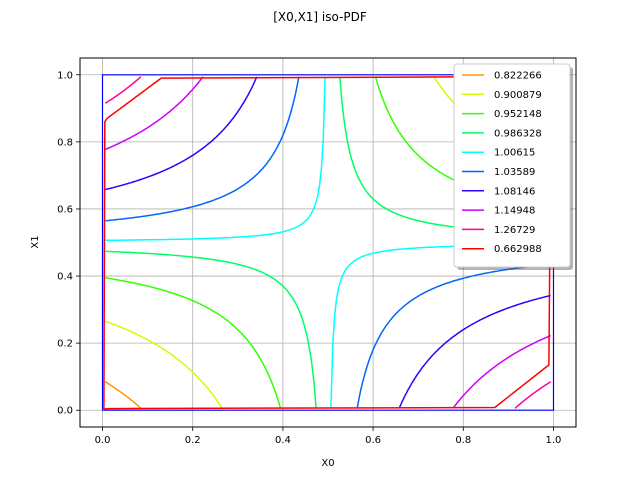 This screenshot has width=640, height=480. What do you see at coordinates (65, 277) in the screenshot?
I see `y-tick-label: 0.4` at bounding box center [65, 277].